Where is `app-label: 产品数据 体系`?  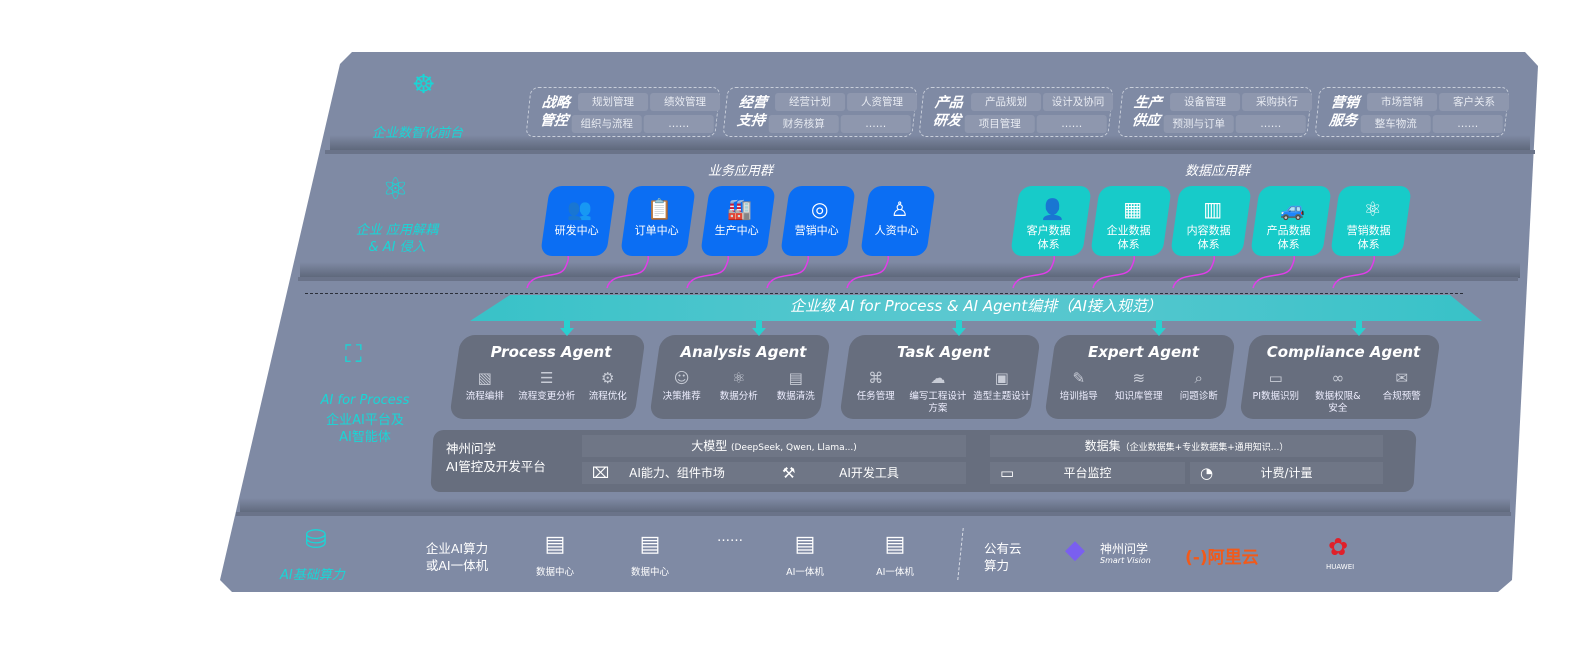 app-label: 产品数据 体系 is located at coordinates (1288, 237).